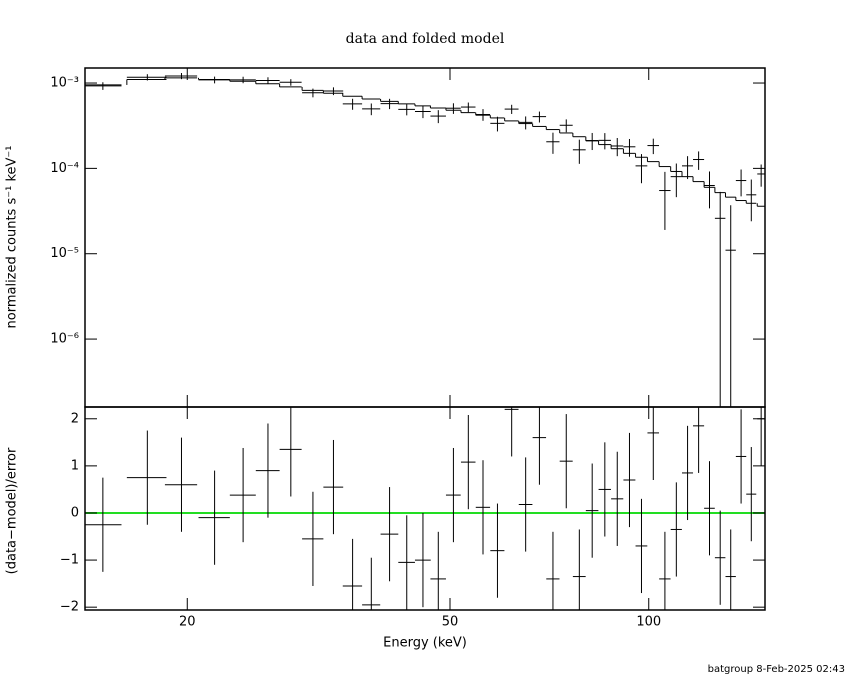 The width and height of the screenshot is (850, 680). What do you see at coordinates (425, 39) in the screenshot?
I see `chart-title: data and folded model` at bounding box center [425, 39].